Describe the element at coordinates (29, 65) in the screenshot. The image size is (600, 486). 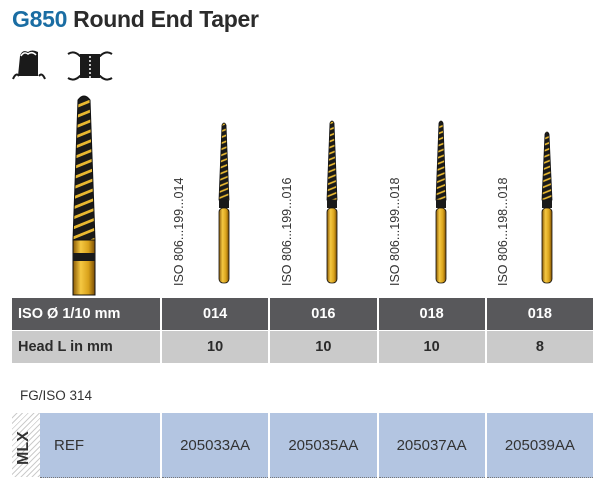
I see `crown-preparation-icon` at that location.